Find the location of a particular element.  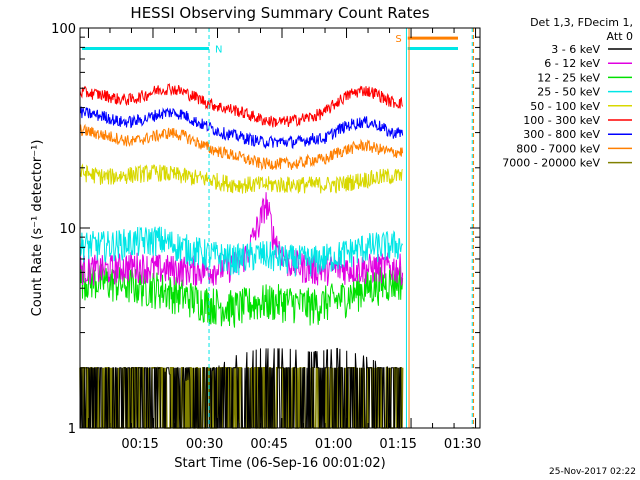

x-tick-label: 00:15 is located at coordinates (139, 444).